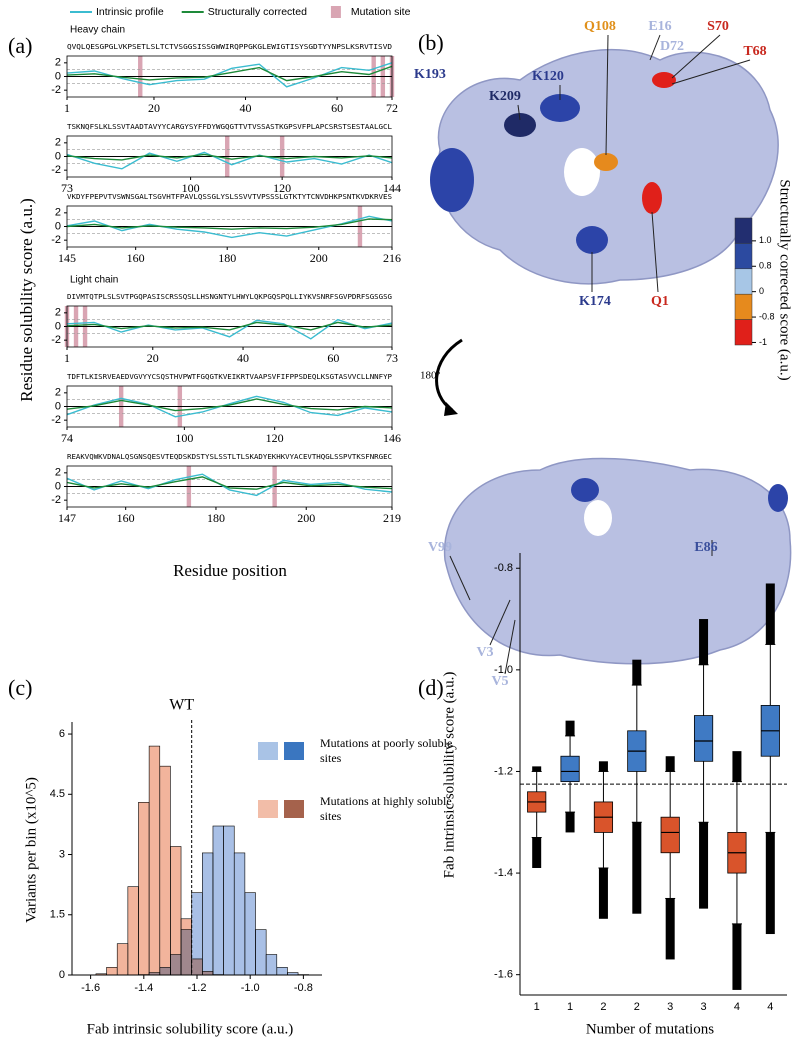 Image resolution: width=800 pixels, height=1049 pixels. I want to click on y-tick-label: 3, so click(62, 854).